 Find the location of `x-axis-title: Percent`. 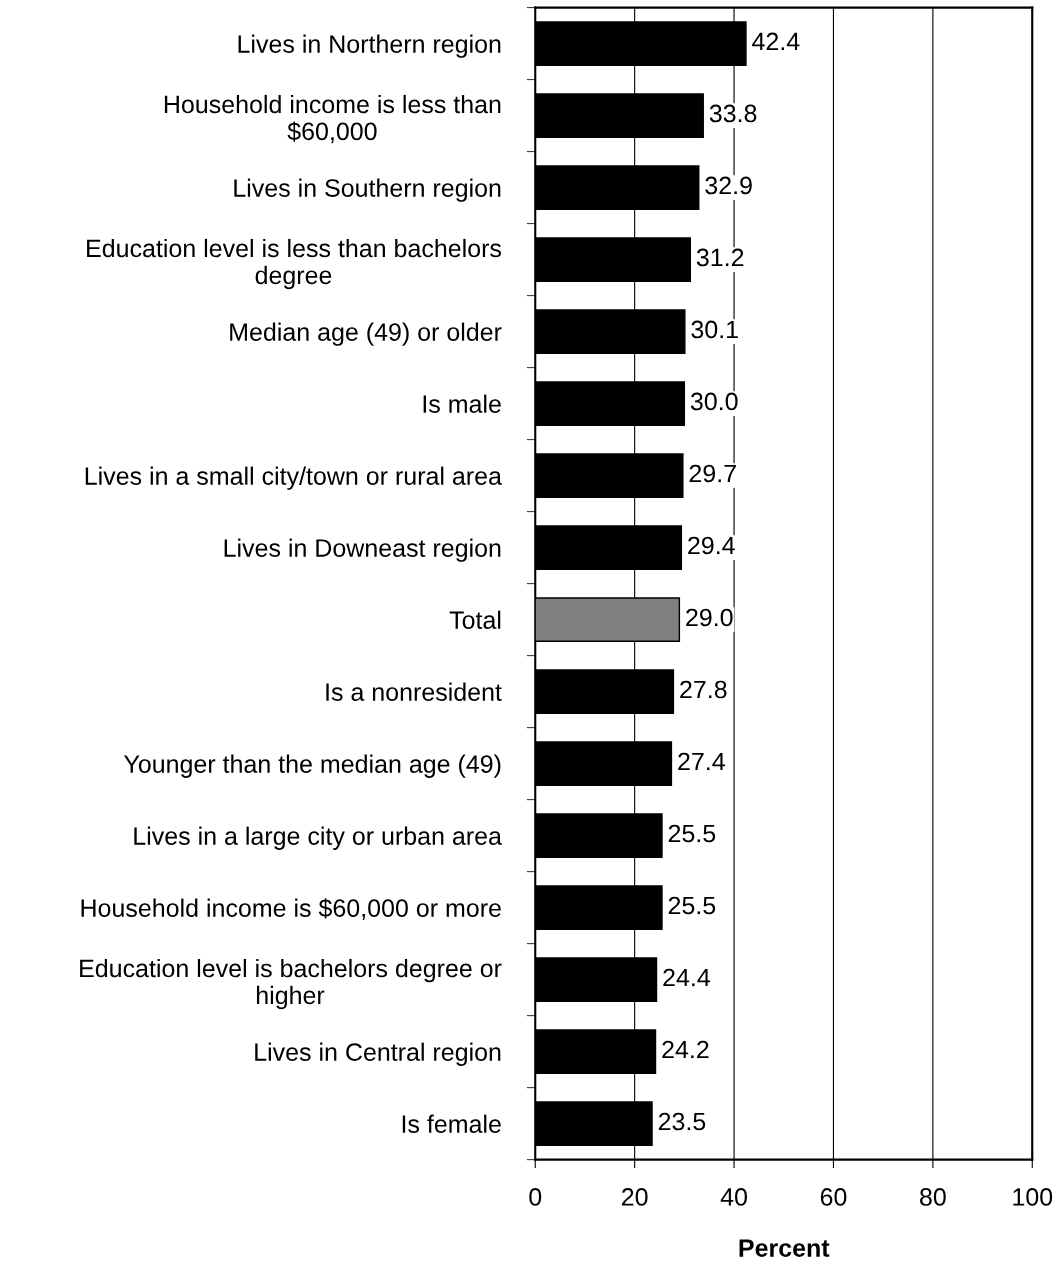

x-axis-title: Percent is located at coordinates (784, 1248).